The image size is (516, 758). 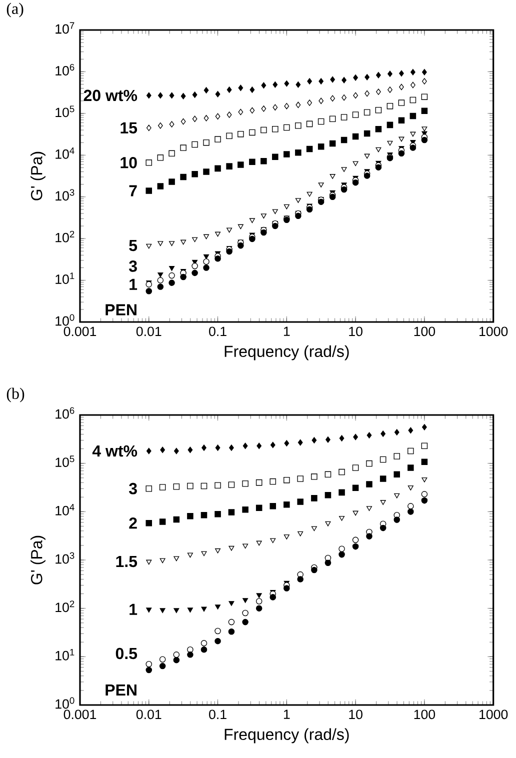 What do you see at coordinates (65, 28) in the screenshot?
I see `y-tick-label: 10$^{7}$` at bounding box center [65, 28].